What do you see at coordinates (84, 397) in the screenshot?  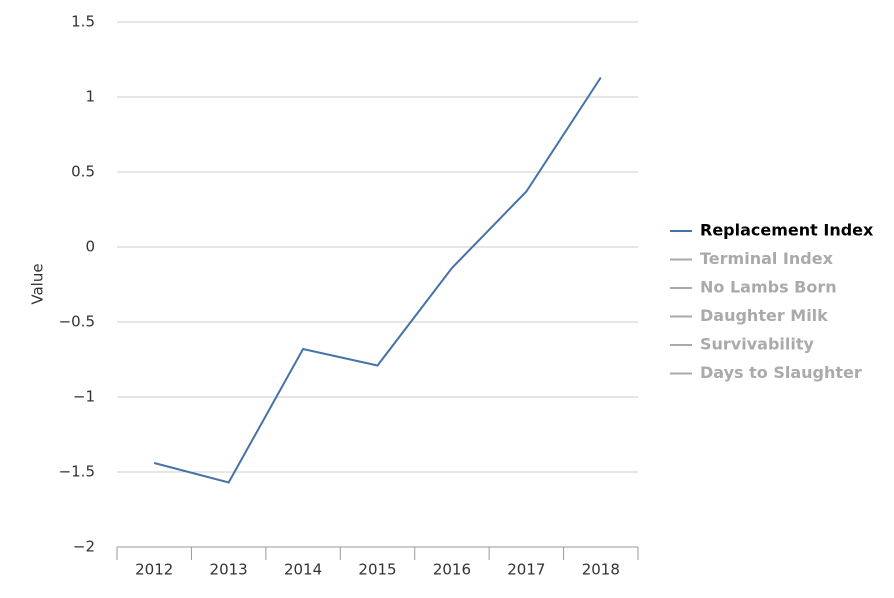 I see `y-tick-label: −1` at bounding box center [84, 397].